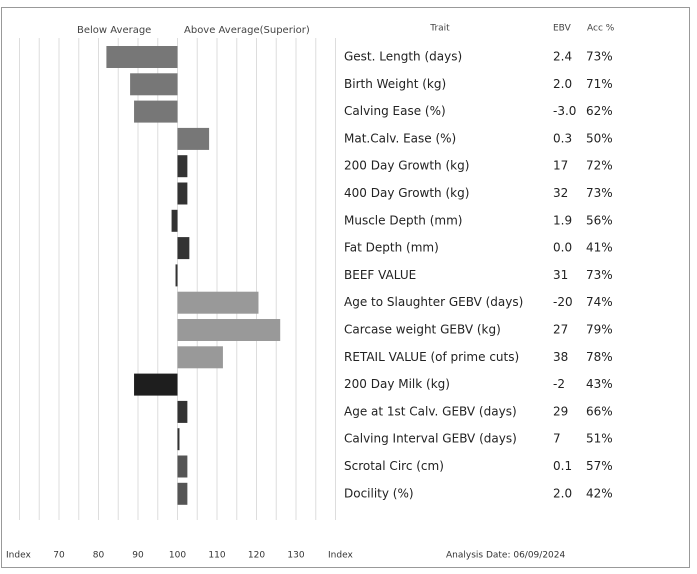 This screenshot has width=697, height=574. I want to click on ebv-value: 29, so click(560, 411).